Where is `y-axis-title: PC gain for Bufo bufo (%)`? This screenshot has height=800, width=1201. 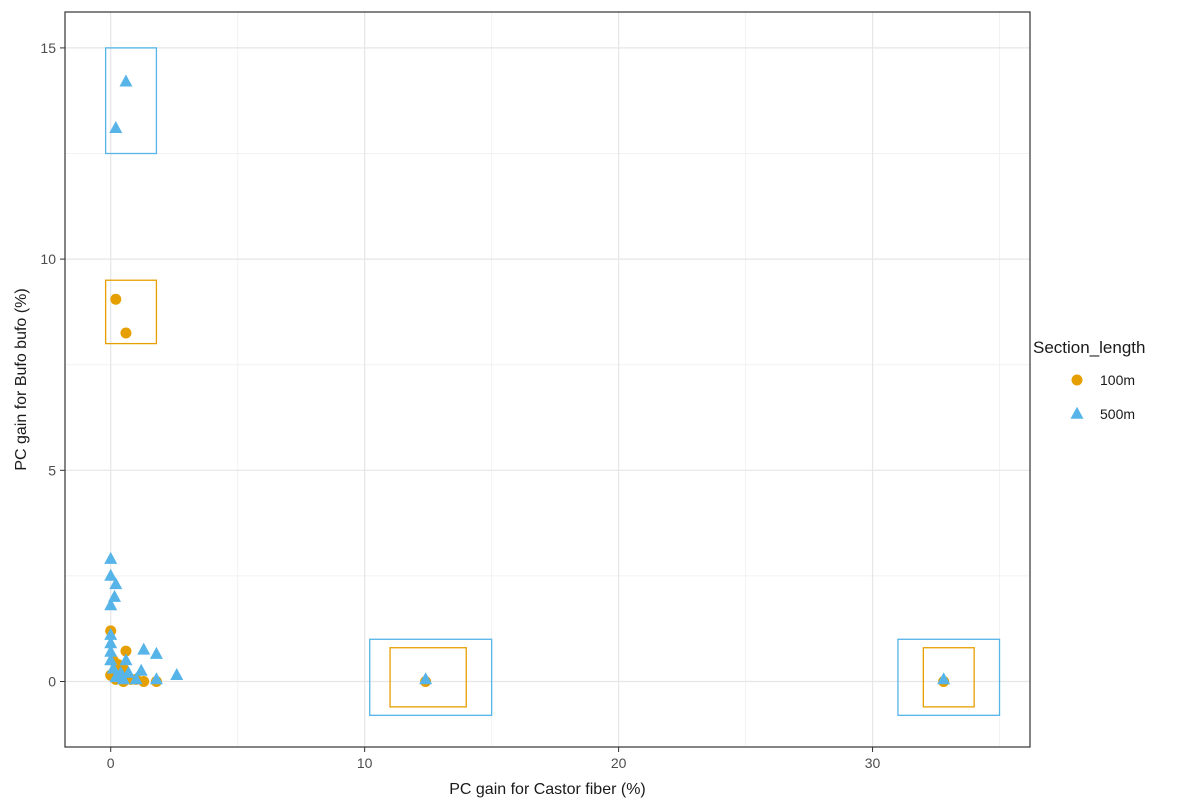 y-axis-title: PC gain for Bufo bufo (%) is located at coordinates (21, 379).